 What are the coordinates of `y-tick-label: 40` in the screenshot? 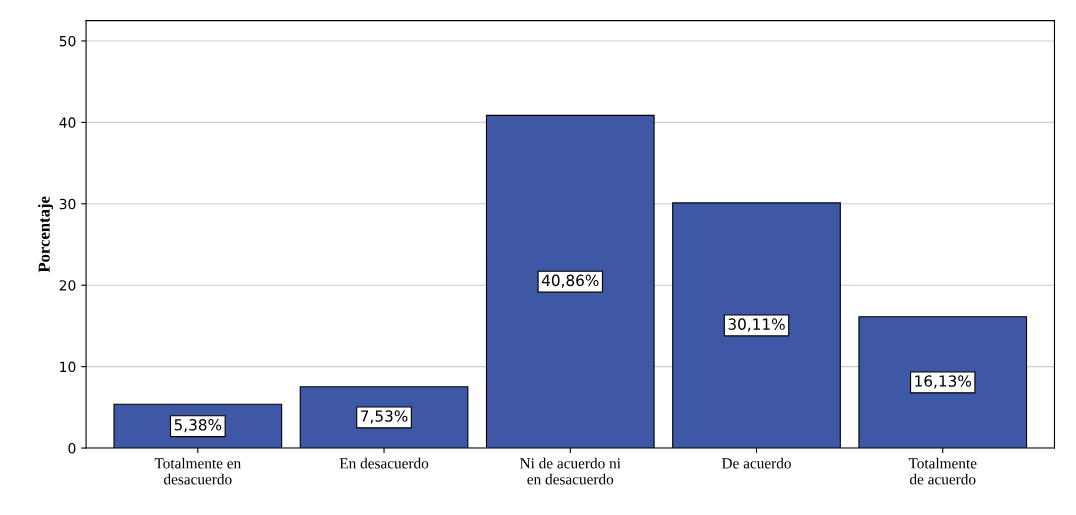 It's located at (67, 122).